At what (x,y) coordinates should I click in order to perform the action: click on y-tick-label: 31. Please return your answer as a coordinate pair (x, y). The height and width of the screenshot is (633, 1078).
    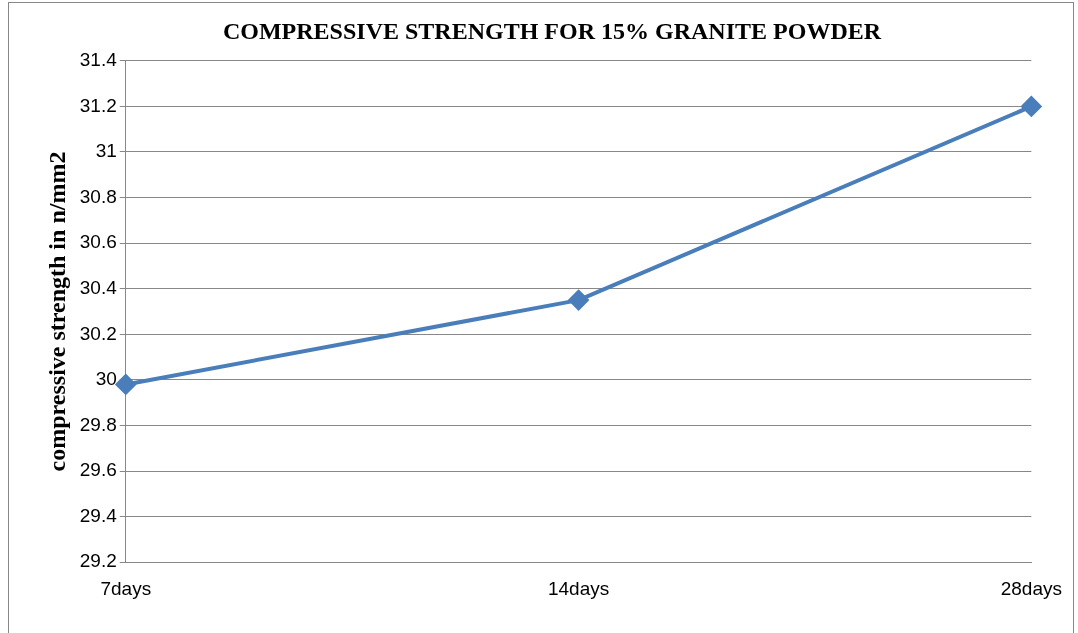
    Looking at the image, I should click on (106, 151).